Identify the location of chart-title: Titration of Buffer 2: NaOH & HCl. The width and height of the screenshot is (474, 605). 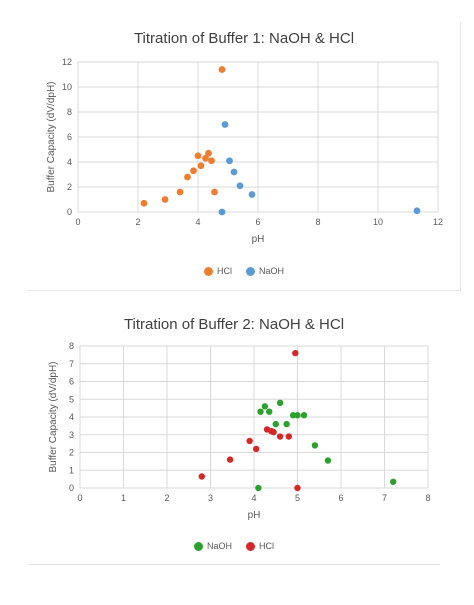
(234, 324).